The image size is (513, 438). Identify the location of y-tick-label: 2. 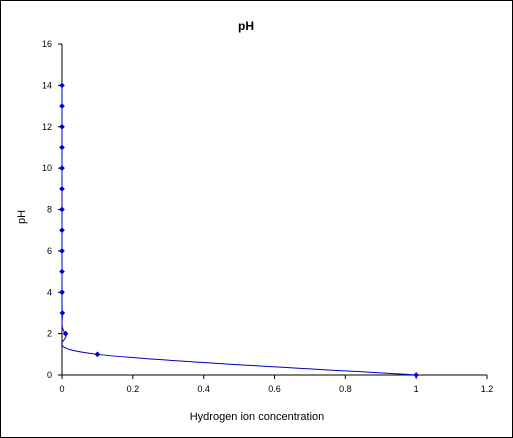
(49, 334).